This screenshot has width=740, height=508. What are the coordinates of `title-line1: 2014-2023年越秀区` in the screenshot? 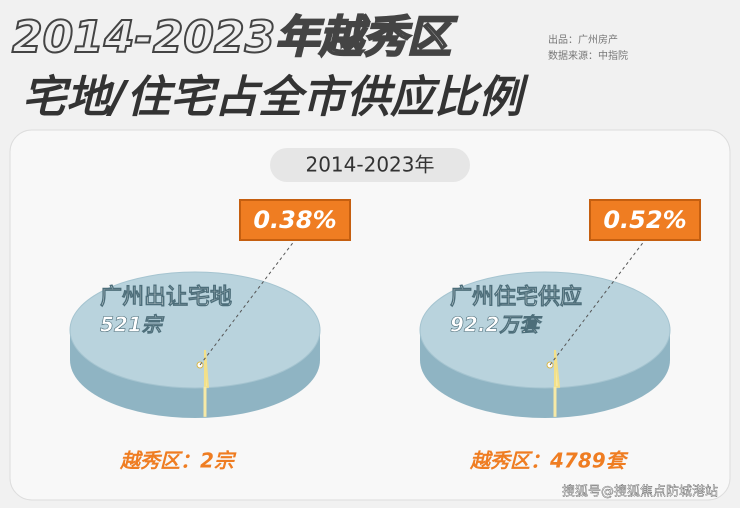 It's located at (235, 37).